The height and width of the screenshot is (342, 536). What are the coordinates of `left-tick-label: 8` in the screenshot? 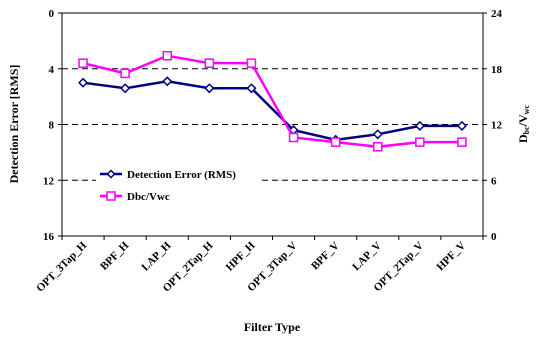 It's located at (52, 126).